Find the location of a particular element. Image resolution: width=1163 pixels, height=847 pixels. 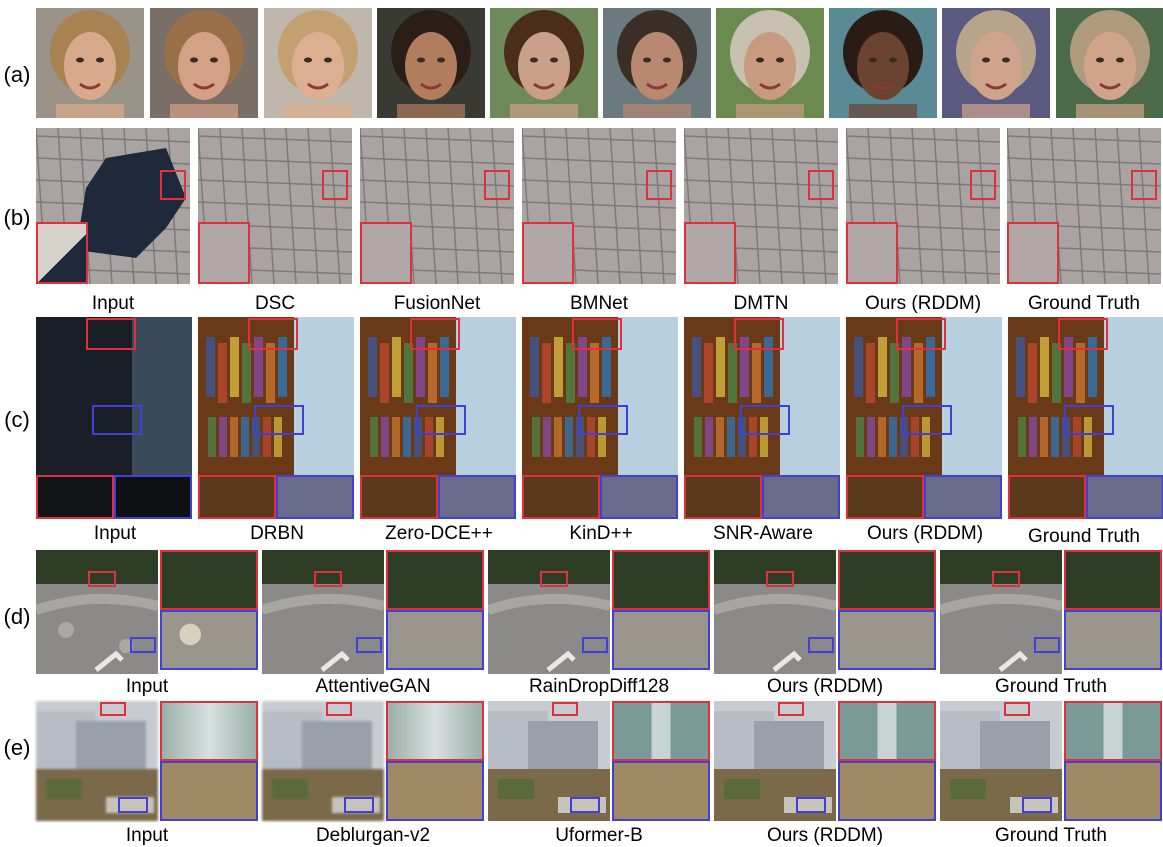

caption-c-zerodce: Zero-DCE++ is located at coordinates (439, 533).